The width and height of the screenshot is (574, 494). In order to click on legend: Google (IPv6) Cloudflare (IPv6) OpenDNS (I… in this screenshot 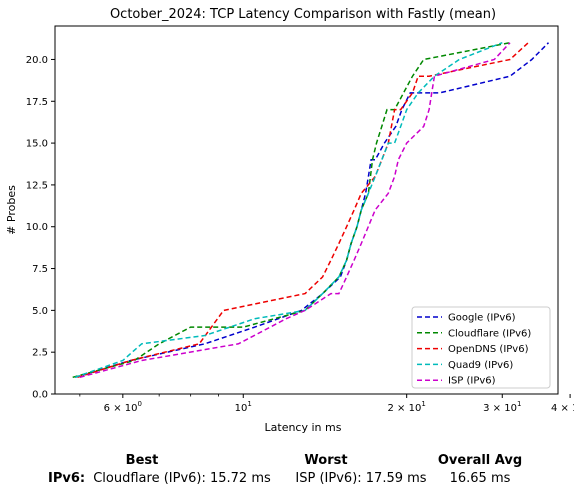, I will do `click(481, 347)`.